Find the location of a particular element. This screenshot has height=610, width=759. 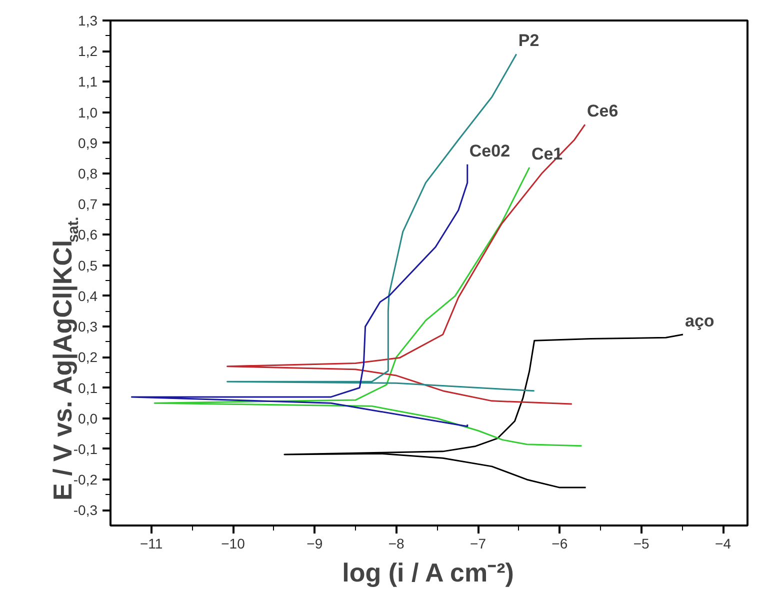

y-tick-label: -0,3 is located at coordinates (85, 510).